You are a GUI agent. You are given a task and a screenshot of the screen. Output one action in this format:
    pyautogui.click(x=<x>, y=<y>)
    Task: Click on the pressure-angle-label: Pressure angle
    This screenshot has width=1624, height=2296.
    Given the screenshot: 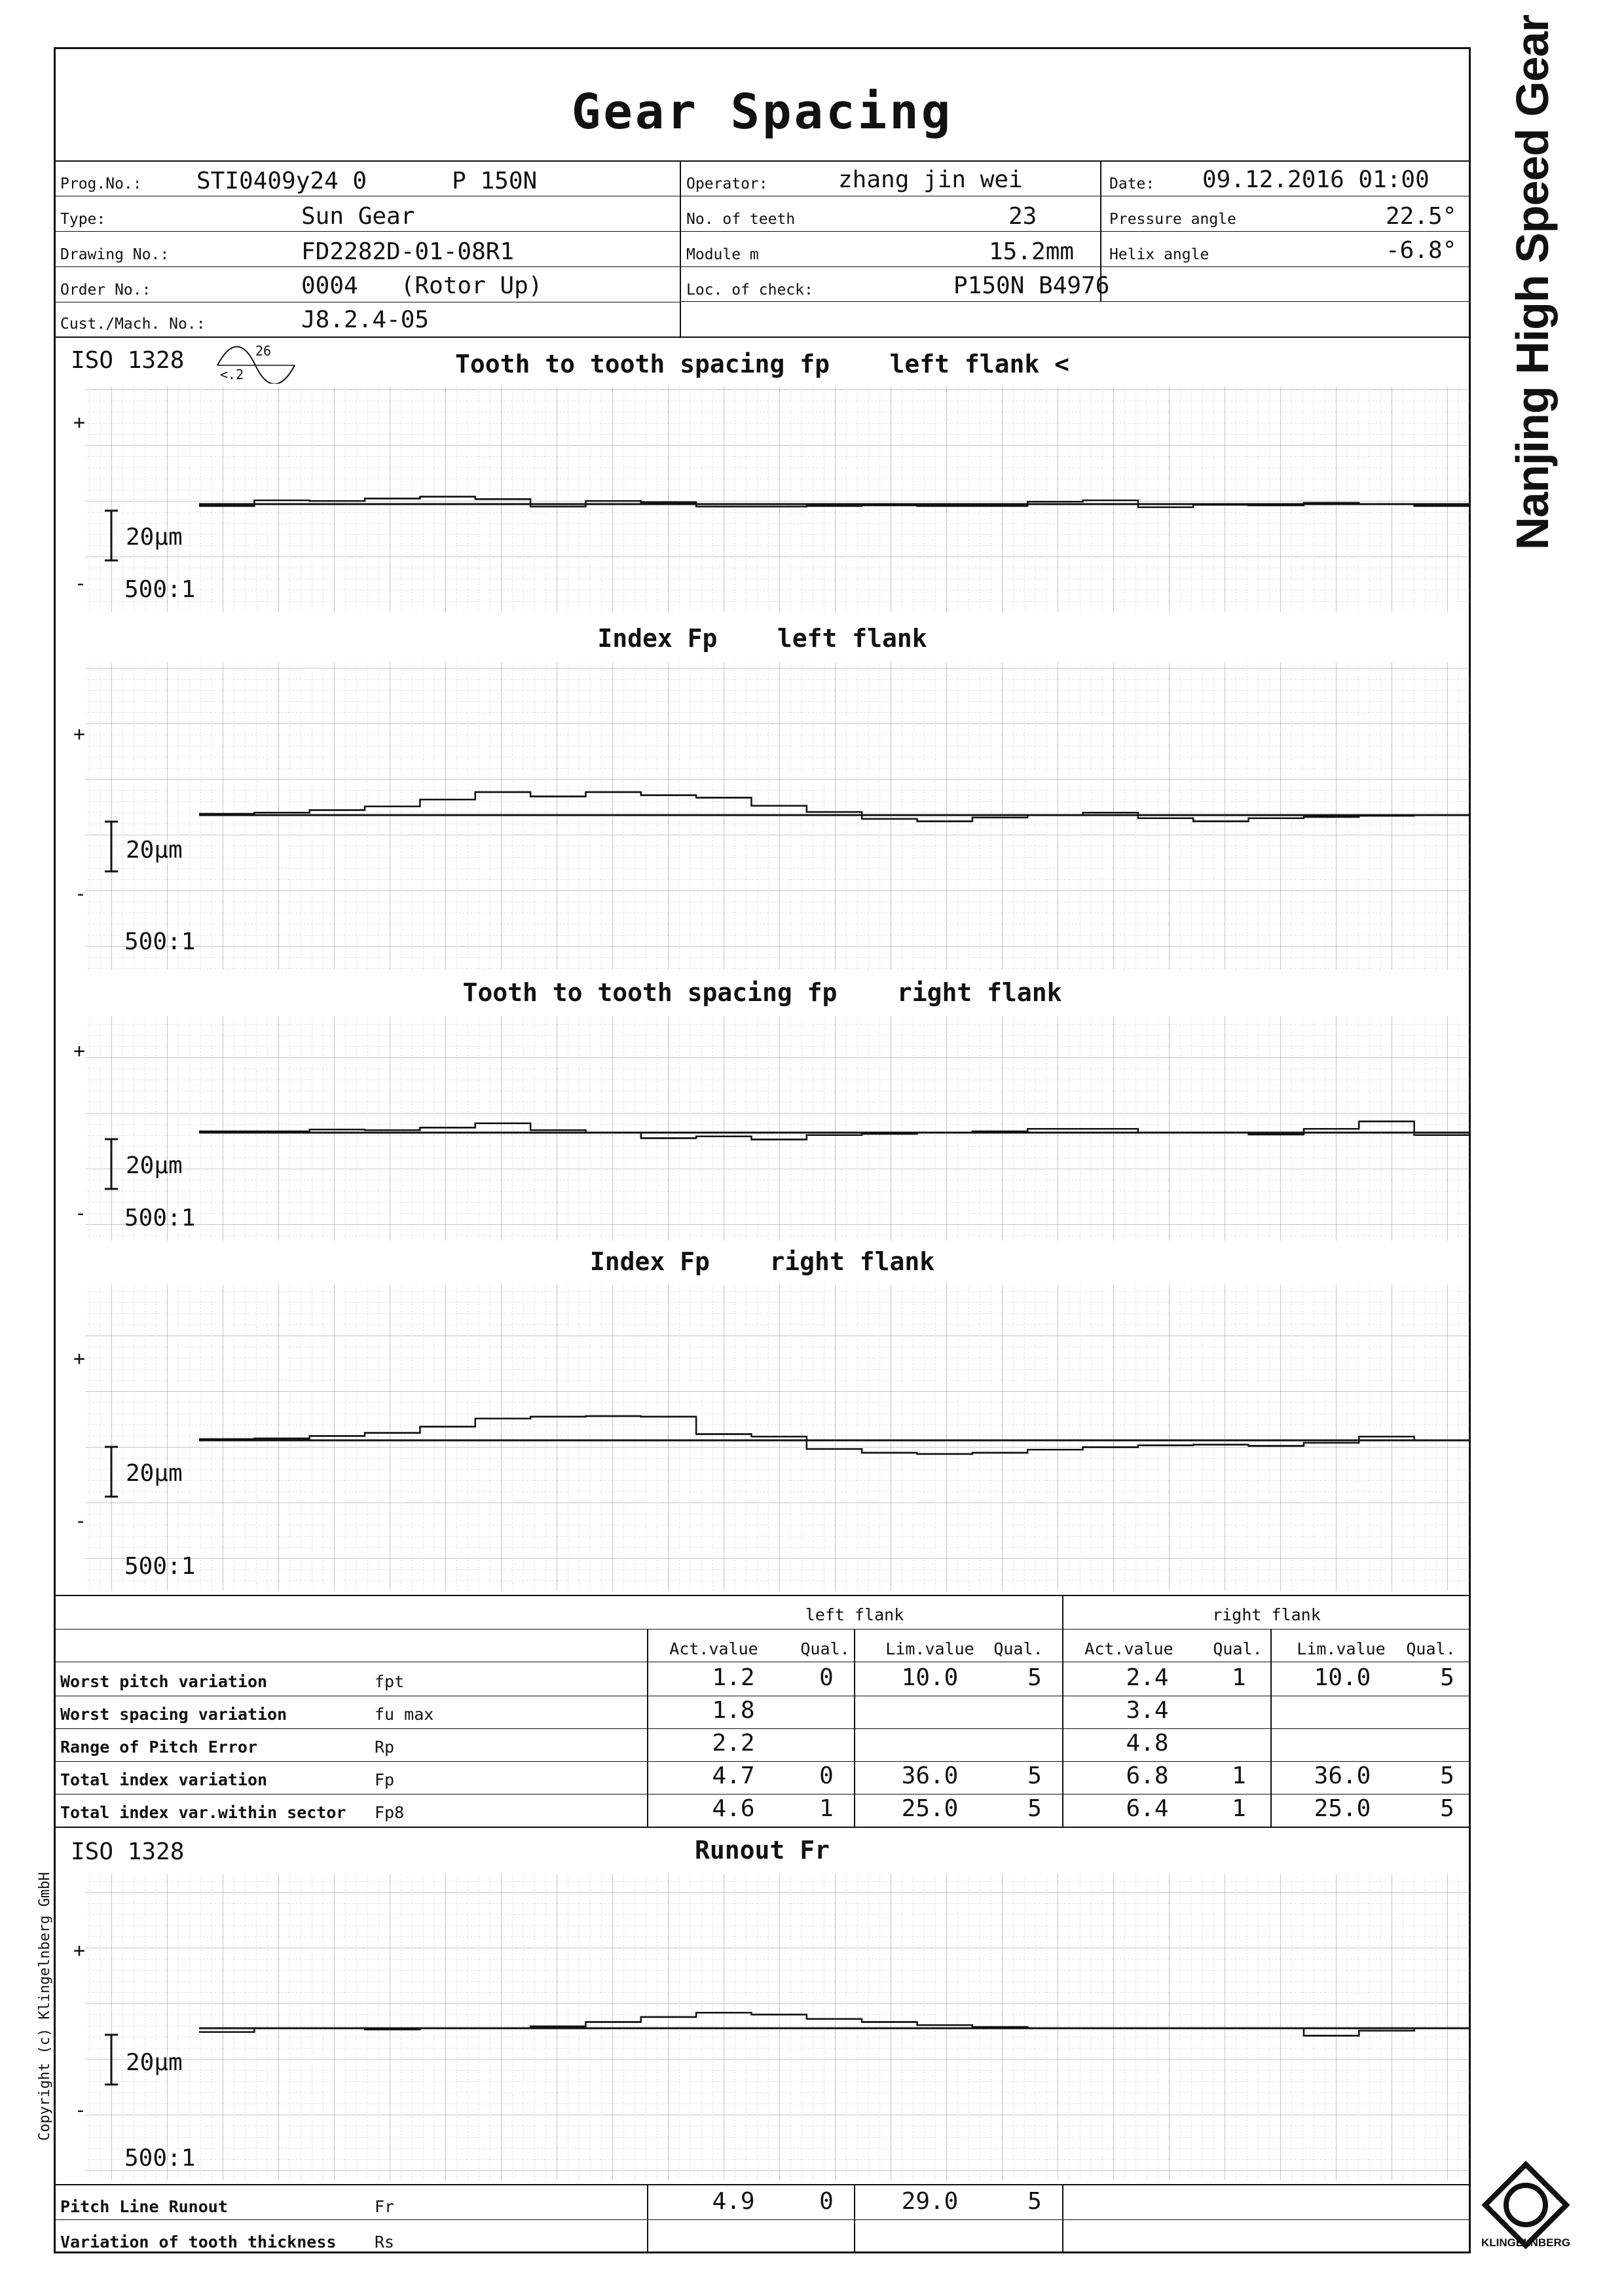 What is the action you would take?
    pyautogui.click(x=1172, y=219)
    